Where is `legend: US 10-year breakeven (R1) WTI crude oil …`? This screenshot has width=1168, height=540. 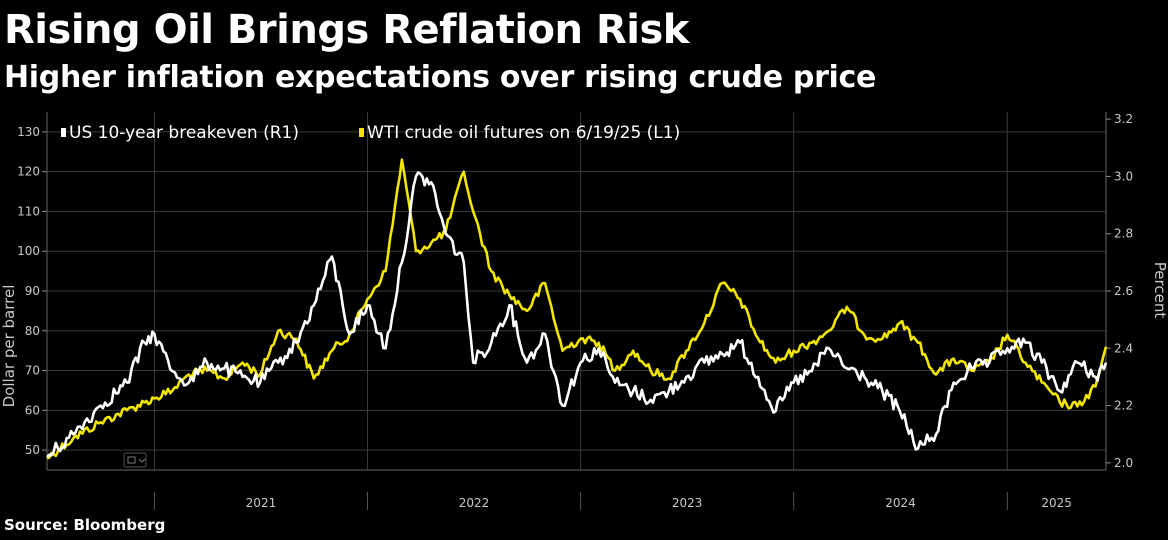 legend: US 10-year breakeven (R1) WTI crude oil … is located at coordinates (370, 133).